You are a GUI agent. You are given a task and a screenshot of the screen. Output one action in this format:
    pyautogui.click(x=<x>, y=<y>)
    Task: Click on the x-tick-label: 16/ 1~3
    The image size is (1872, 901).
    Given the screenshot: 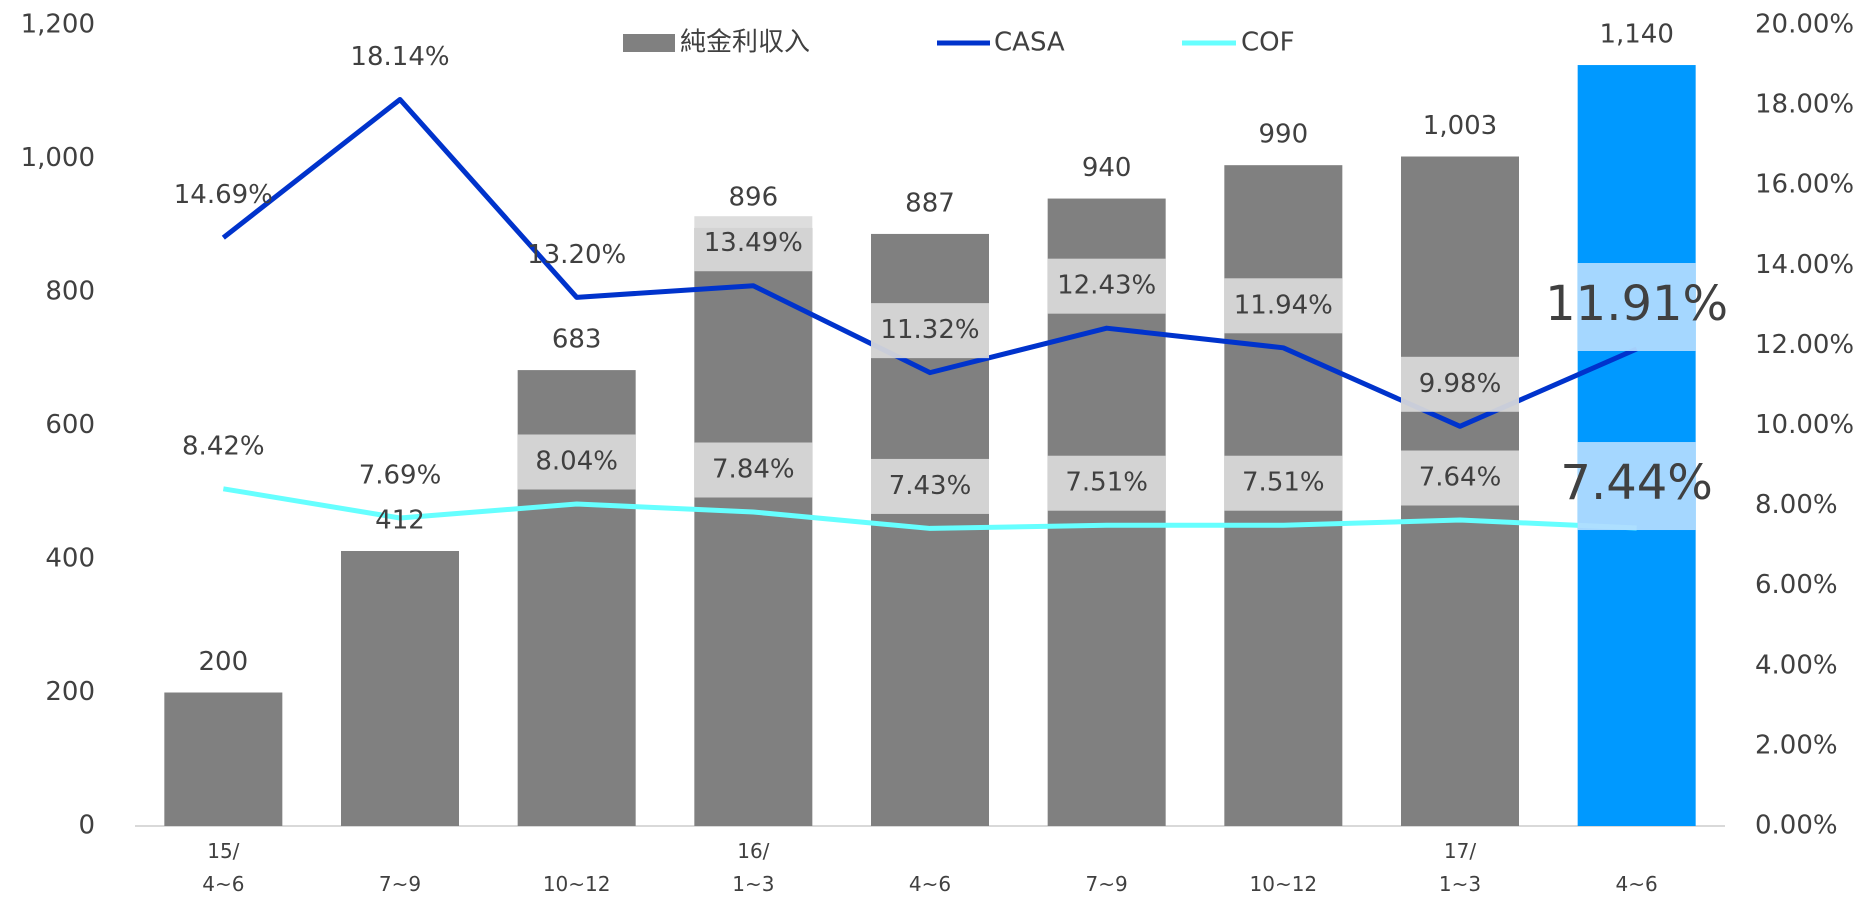 What is the action you would take?
    pyautogui.click(x=753, y=867)
    